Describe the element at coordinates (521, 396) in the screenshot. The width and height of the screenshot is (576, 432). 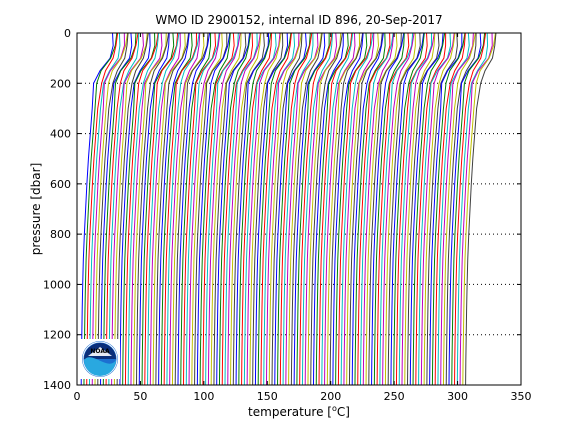
I see `x-tick-label: 350` at that location.